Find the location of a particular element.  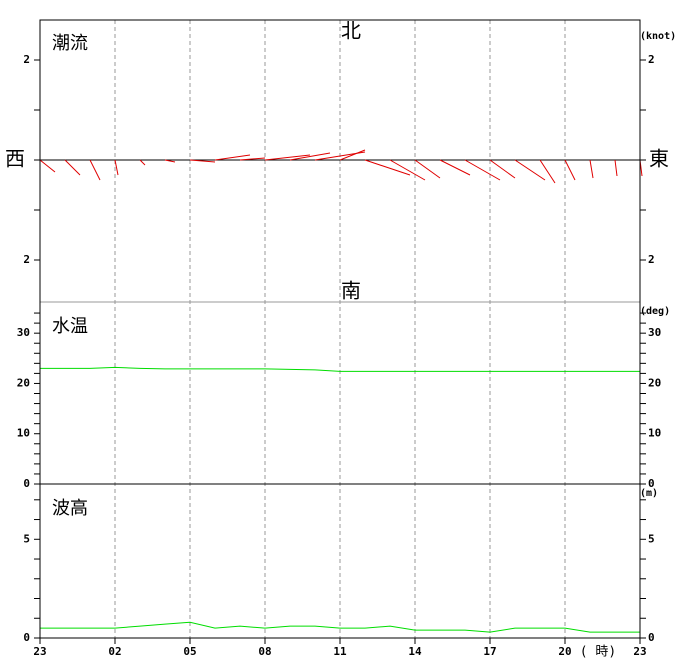

x-tick-label: 05 is located at coordinates (189, 651).